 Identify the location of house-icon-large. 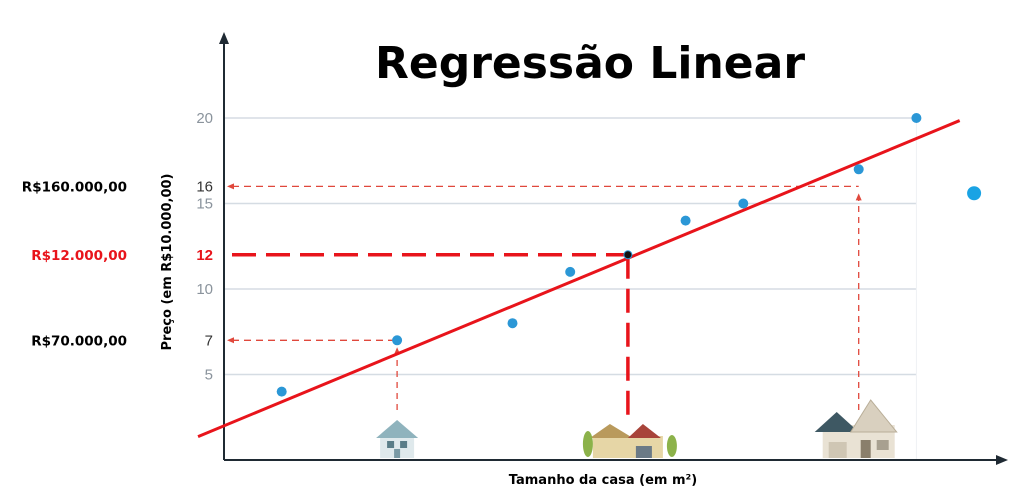
(856, 428).